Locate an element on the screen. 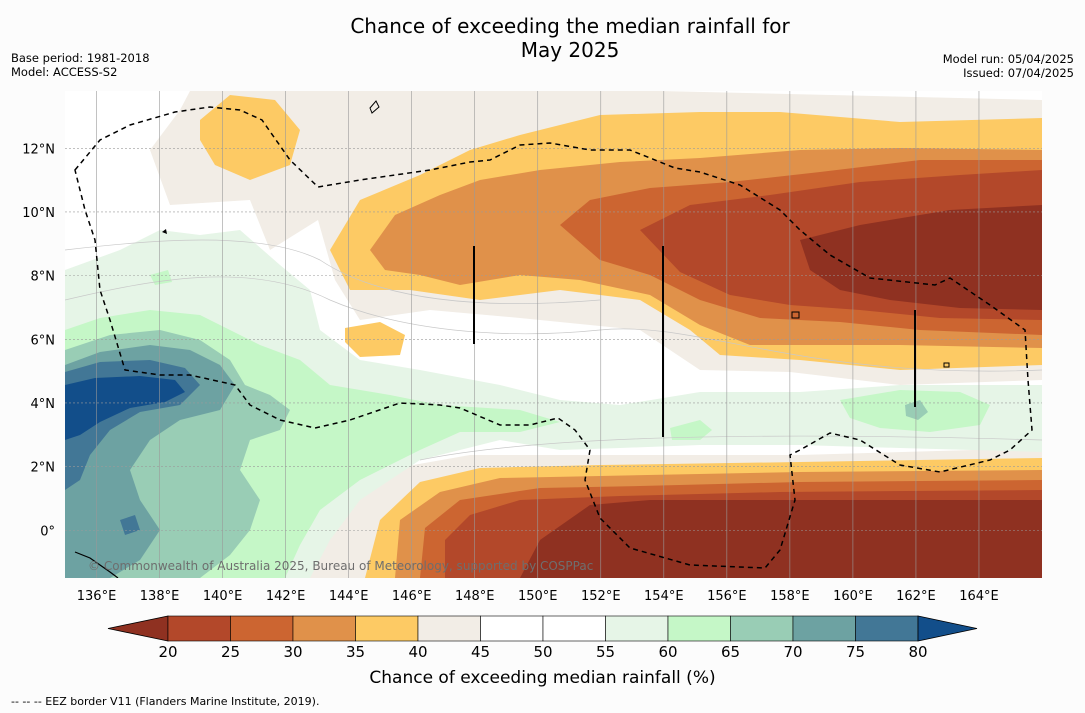 The width and height of the screenshot is (1085, 713). colorbar-extend-high is located at coordinates (947, 628).